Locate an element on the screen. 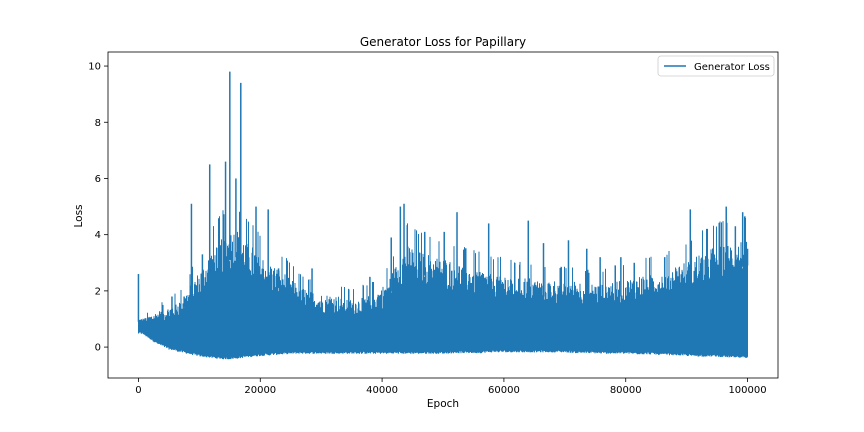  x-tick-label: 20000 is located at coordinates (260, 390).